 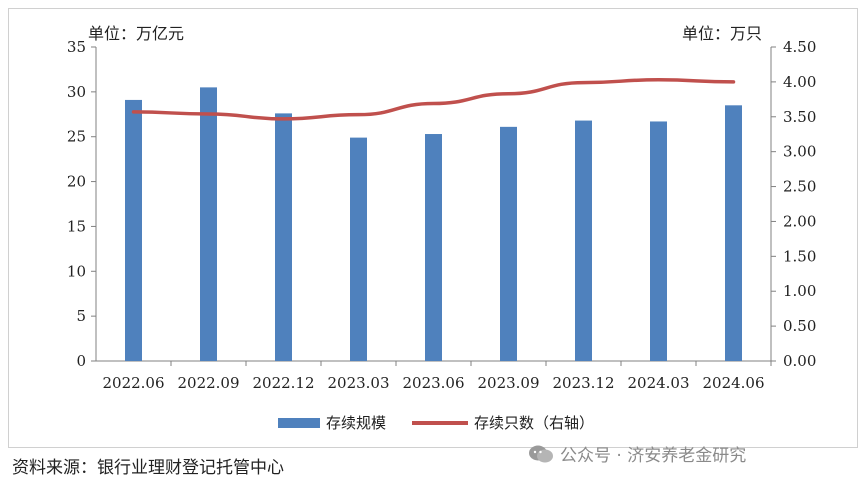 What do you see at coordinates (799, 187) in the screenshot?
I see `y-right-tick-label: 2.50` at bounding box center [799, 187].